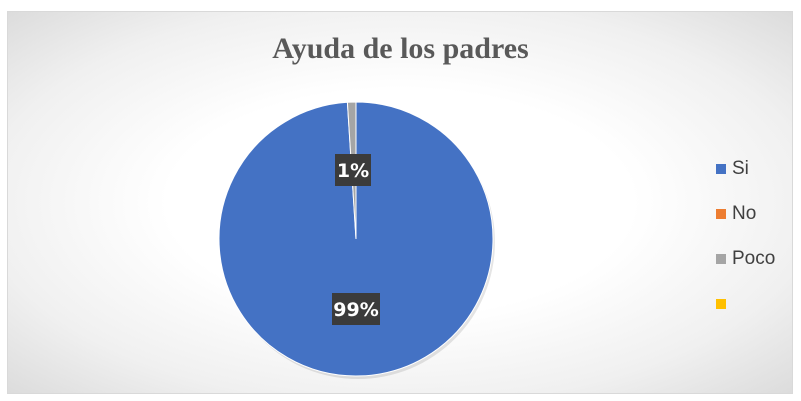 The image size is (801, 401). I want to click on legend-item-si: Si, so click(756, 169).